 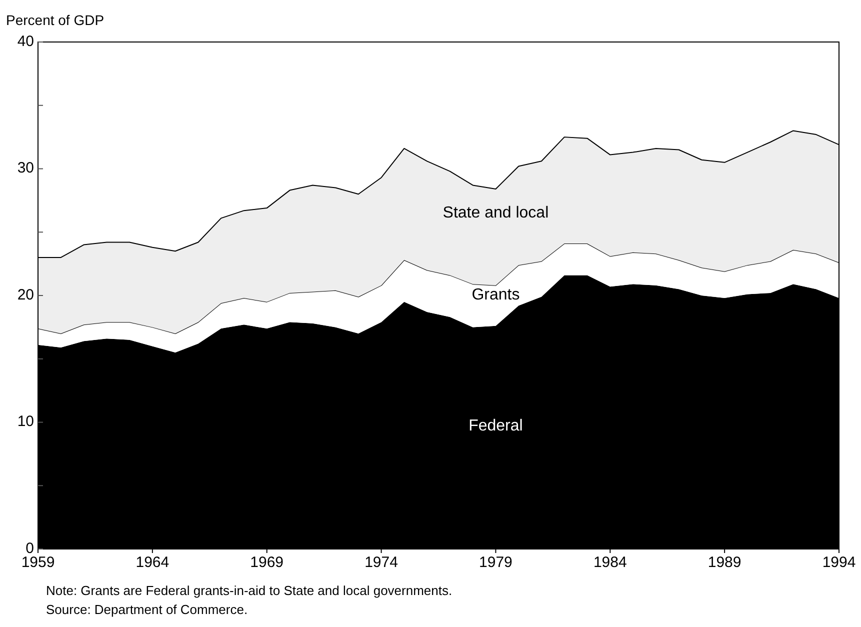 I want to click on series-label: State and local, so click(x=495, y=213).